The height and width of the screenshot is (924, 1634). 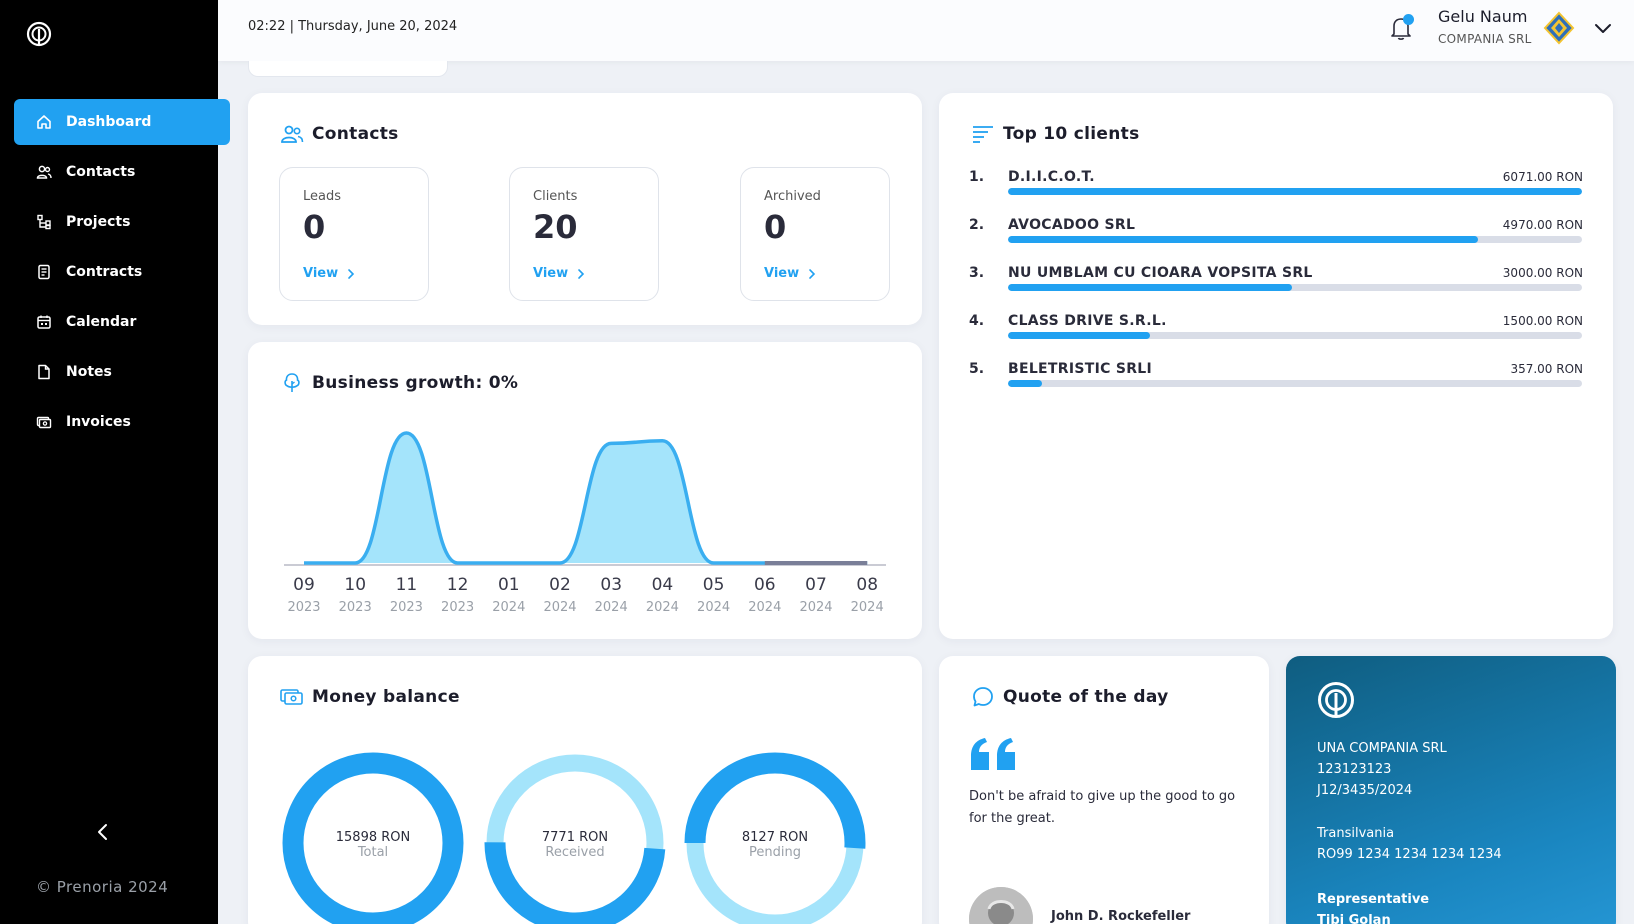 I want to click on collapse-sidebar-chevron-left-icon, so click(x=103, y=832).